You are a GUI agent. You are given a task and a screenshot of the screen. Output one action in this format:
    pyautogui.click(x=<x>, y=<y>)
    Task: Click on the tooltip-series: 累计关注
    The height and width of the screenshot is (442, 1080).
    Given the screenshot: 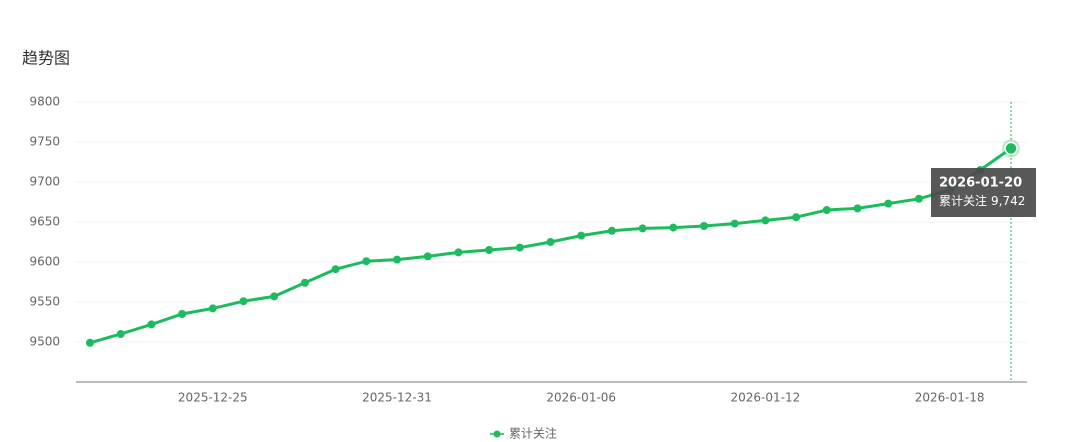 What is the action you would take?
    pyautogui.click(x=963, y=200)
    